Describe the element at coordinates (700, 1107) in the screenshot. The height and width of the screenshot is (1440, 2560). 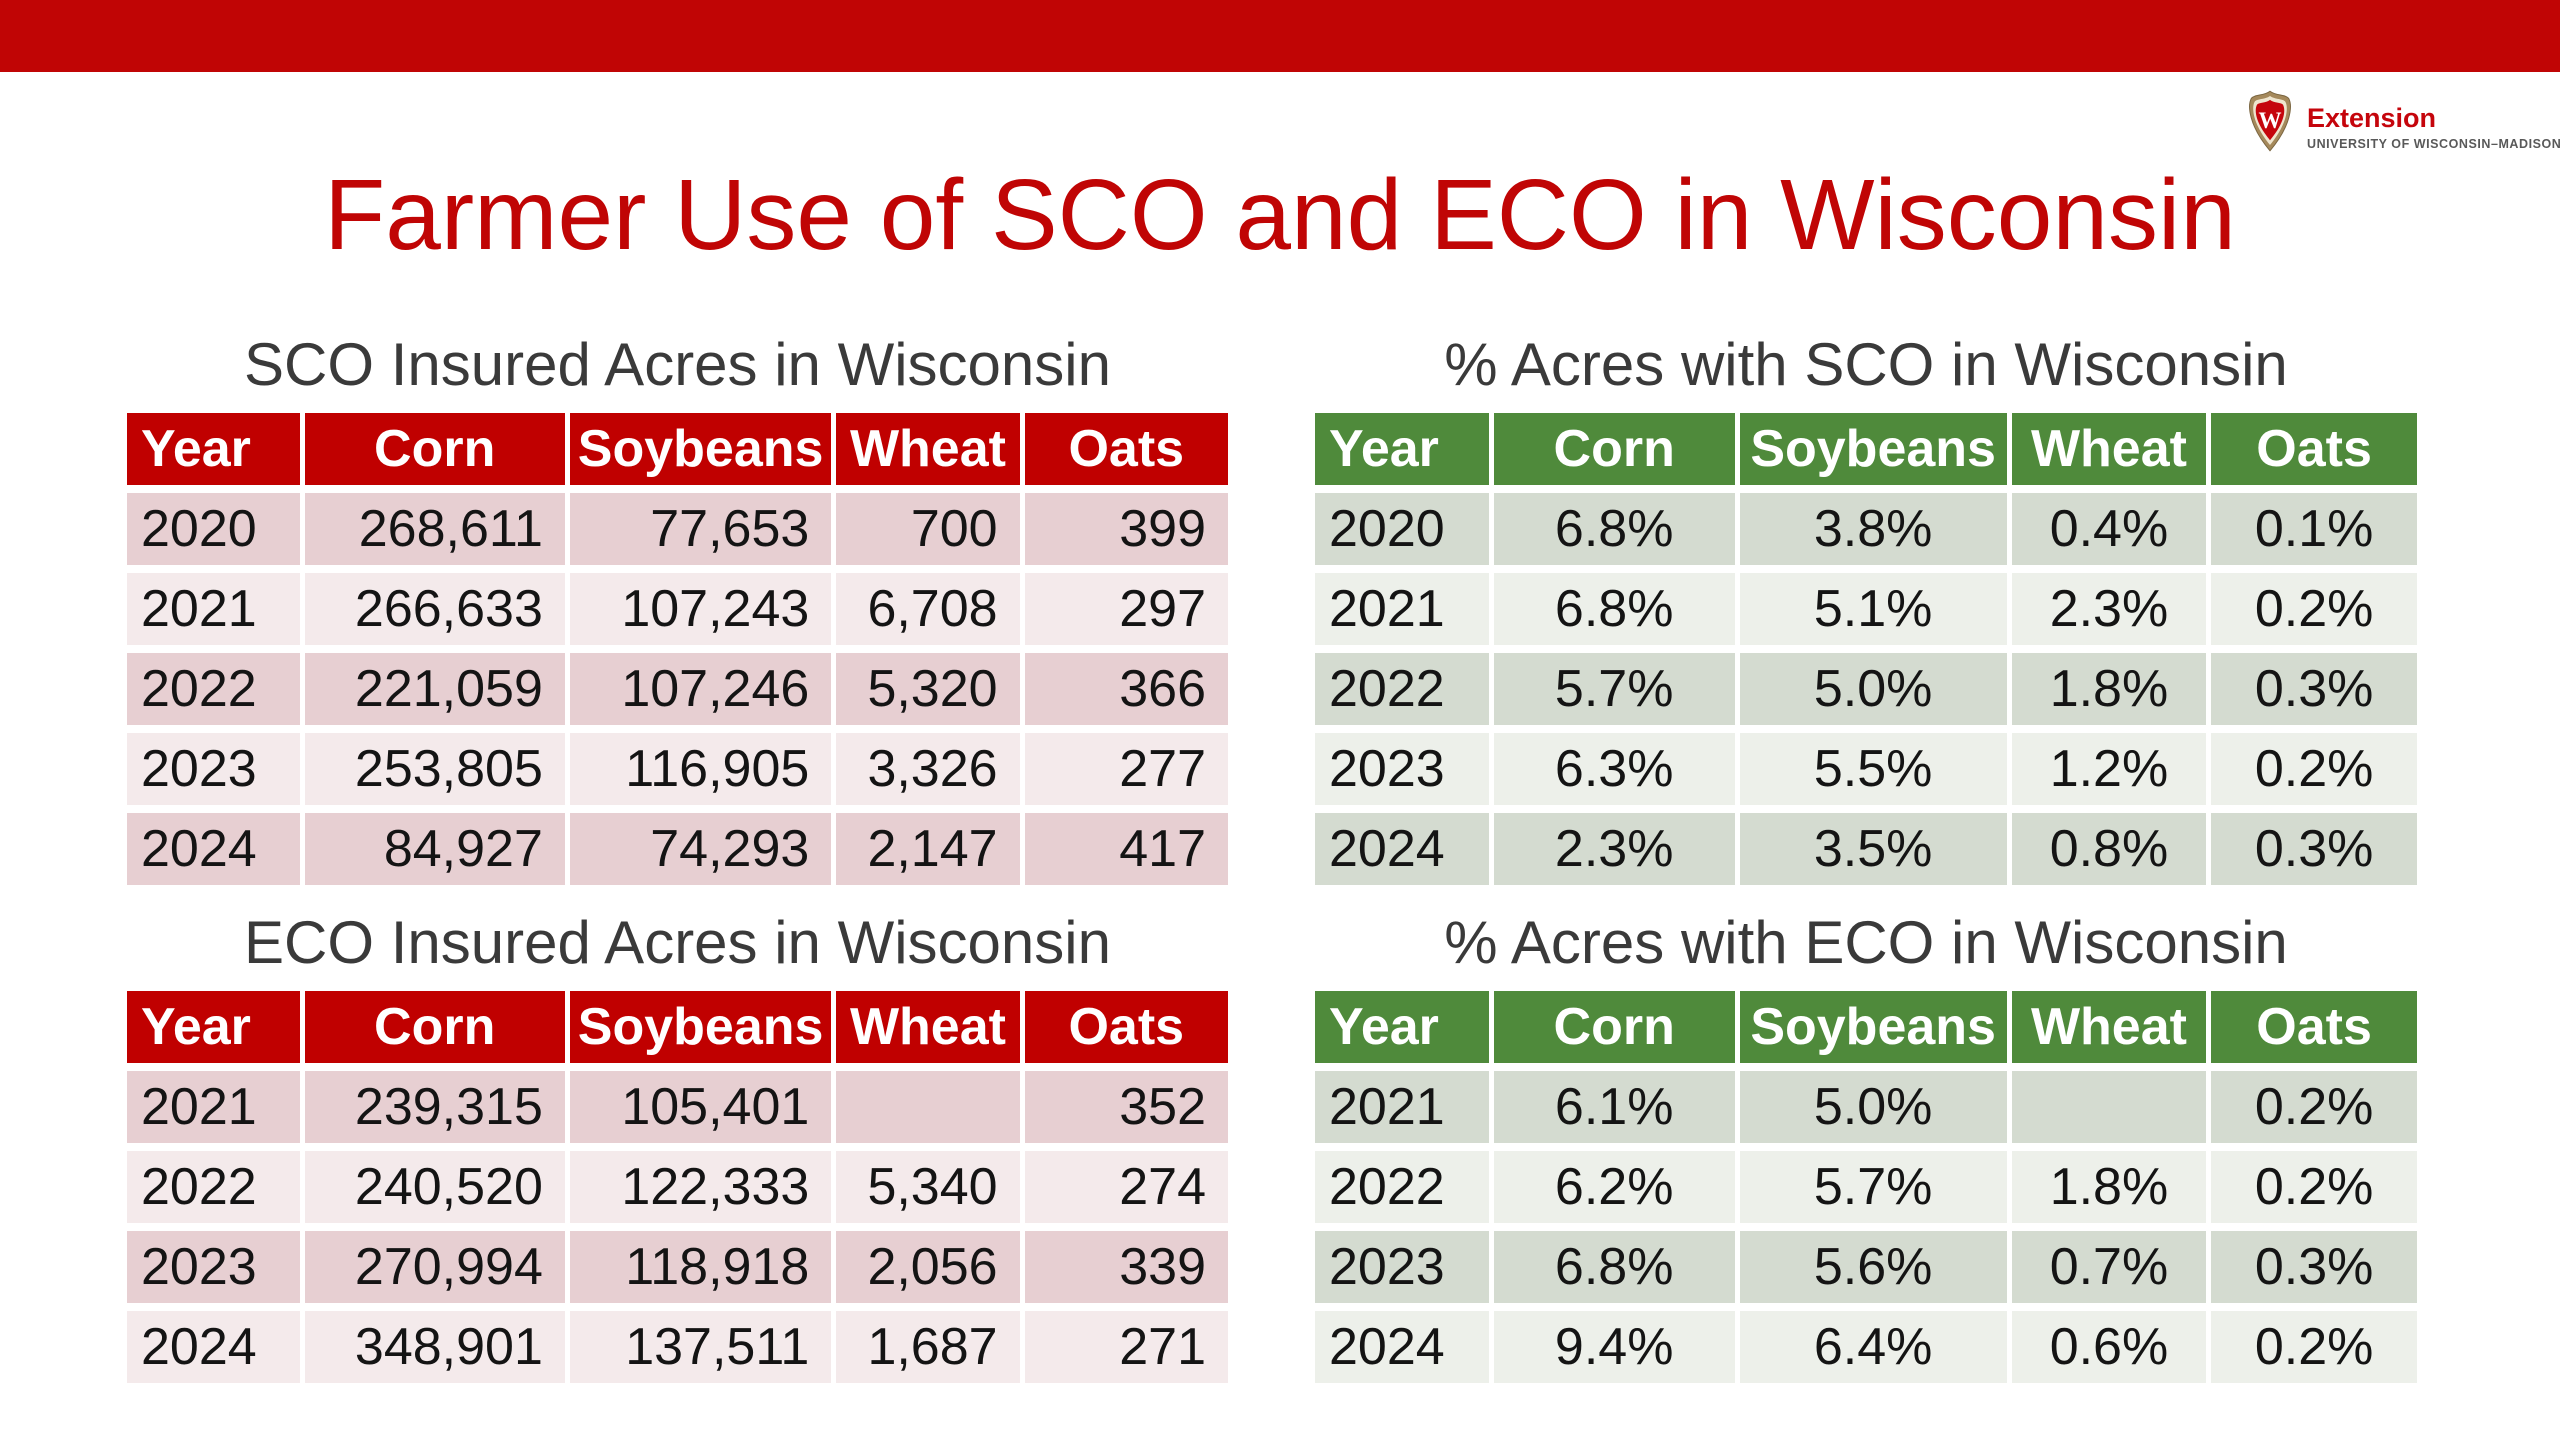
I see `value-cell: 105,401` at that location.